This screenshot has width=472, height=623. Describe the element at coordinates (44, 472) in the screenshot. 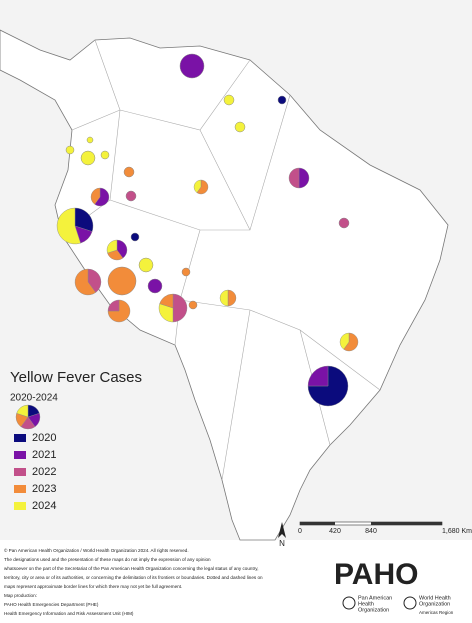

I see `legend-label: 2022` at that location.